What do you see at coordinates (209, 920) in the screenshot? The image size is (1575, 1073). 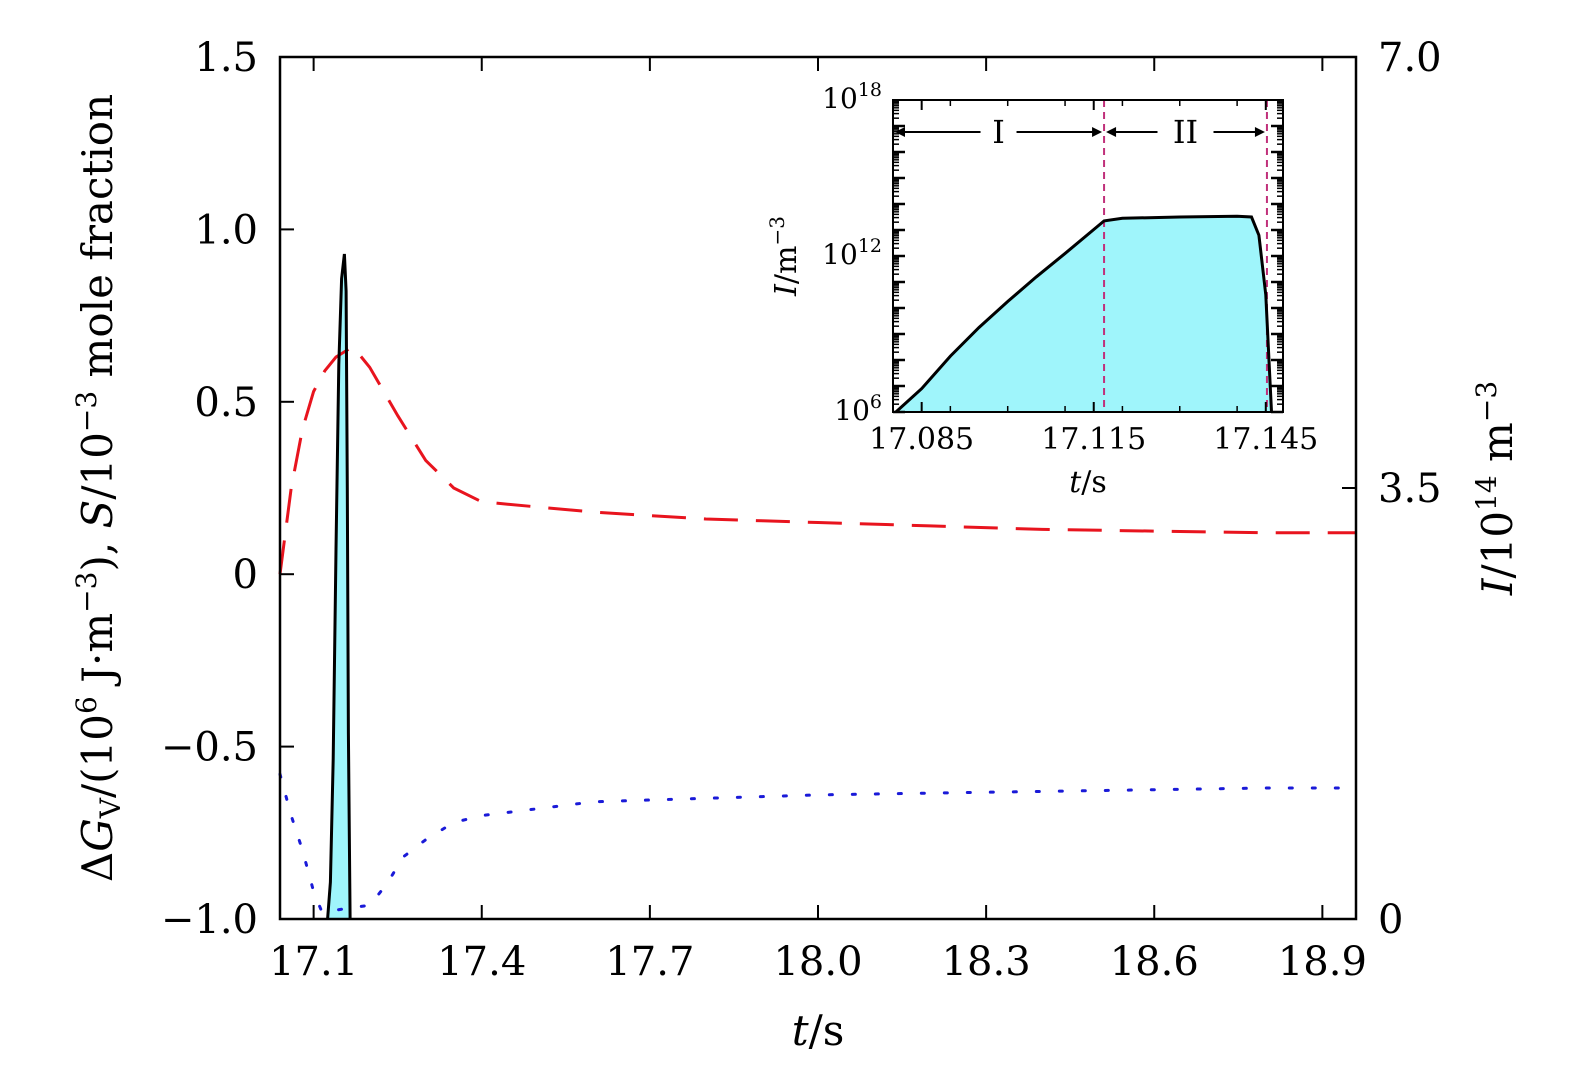 I see `y-left-tick-label: −1.0` at bounding box center [209, 920].